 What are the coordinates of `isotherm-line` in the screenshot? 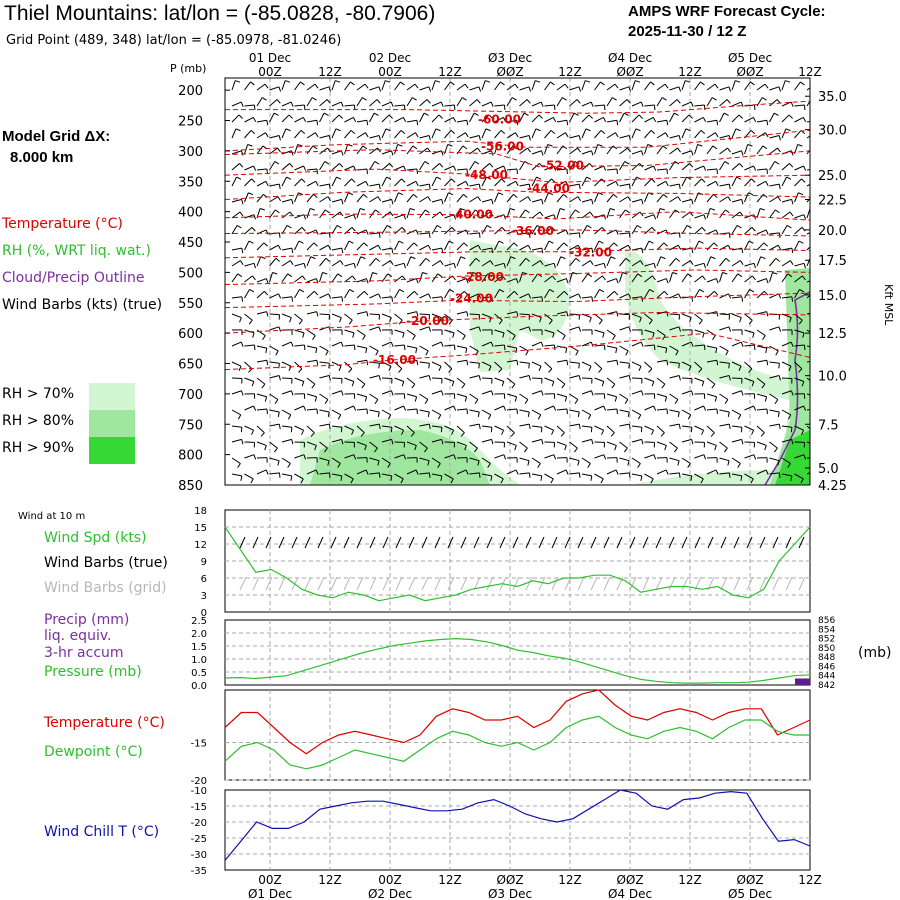 It's located at (517, 158).